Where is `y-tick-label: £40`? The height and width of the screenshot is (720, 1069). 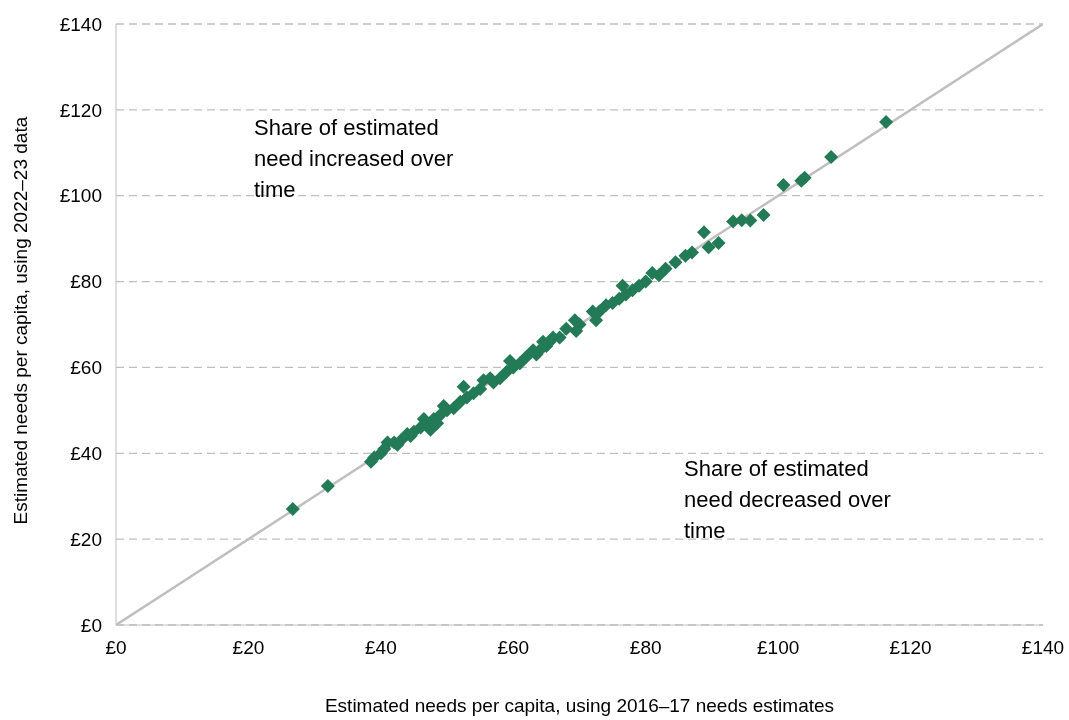 y-tick-label: £40 is located at coordinates (86, 454).